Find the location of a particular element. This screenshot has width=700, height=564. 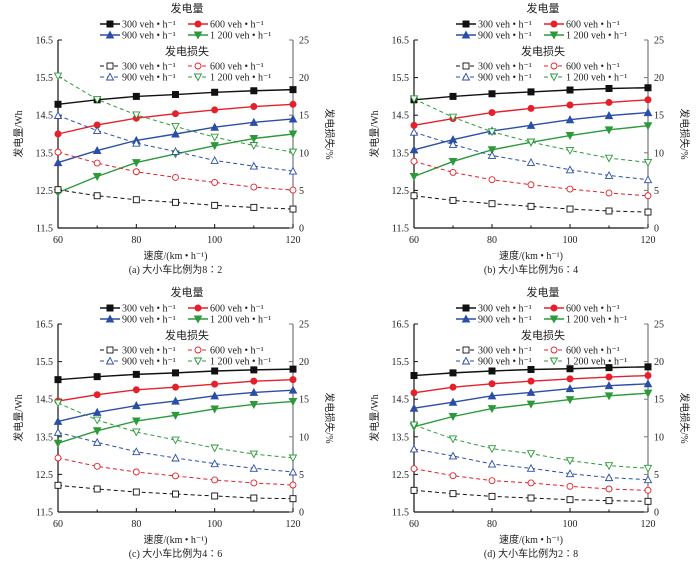

y2-tick-label: 5 is located at coordinates (656, 191).